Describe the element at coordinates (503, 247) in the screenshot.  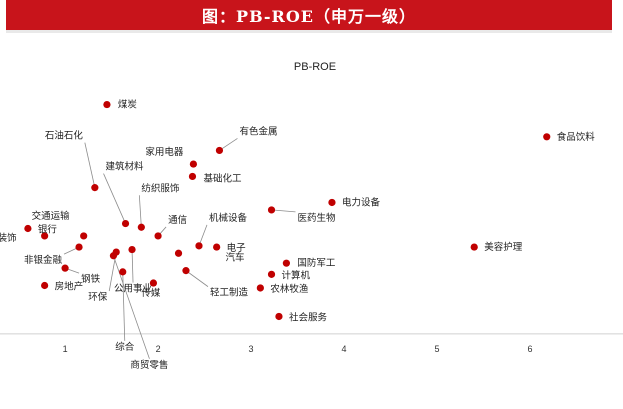
I see `point-label: 美容护理` at that location.